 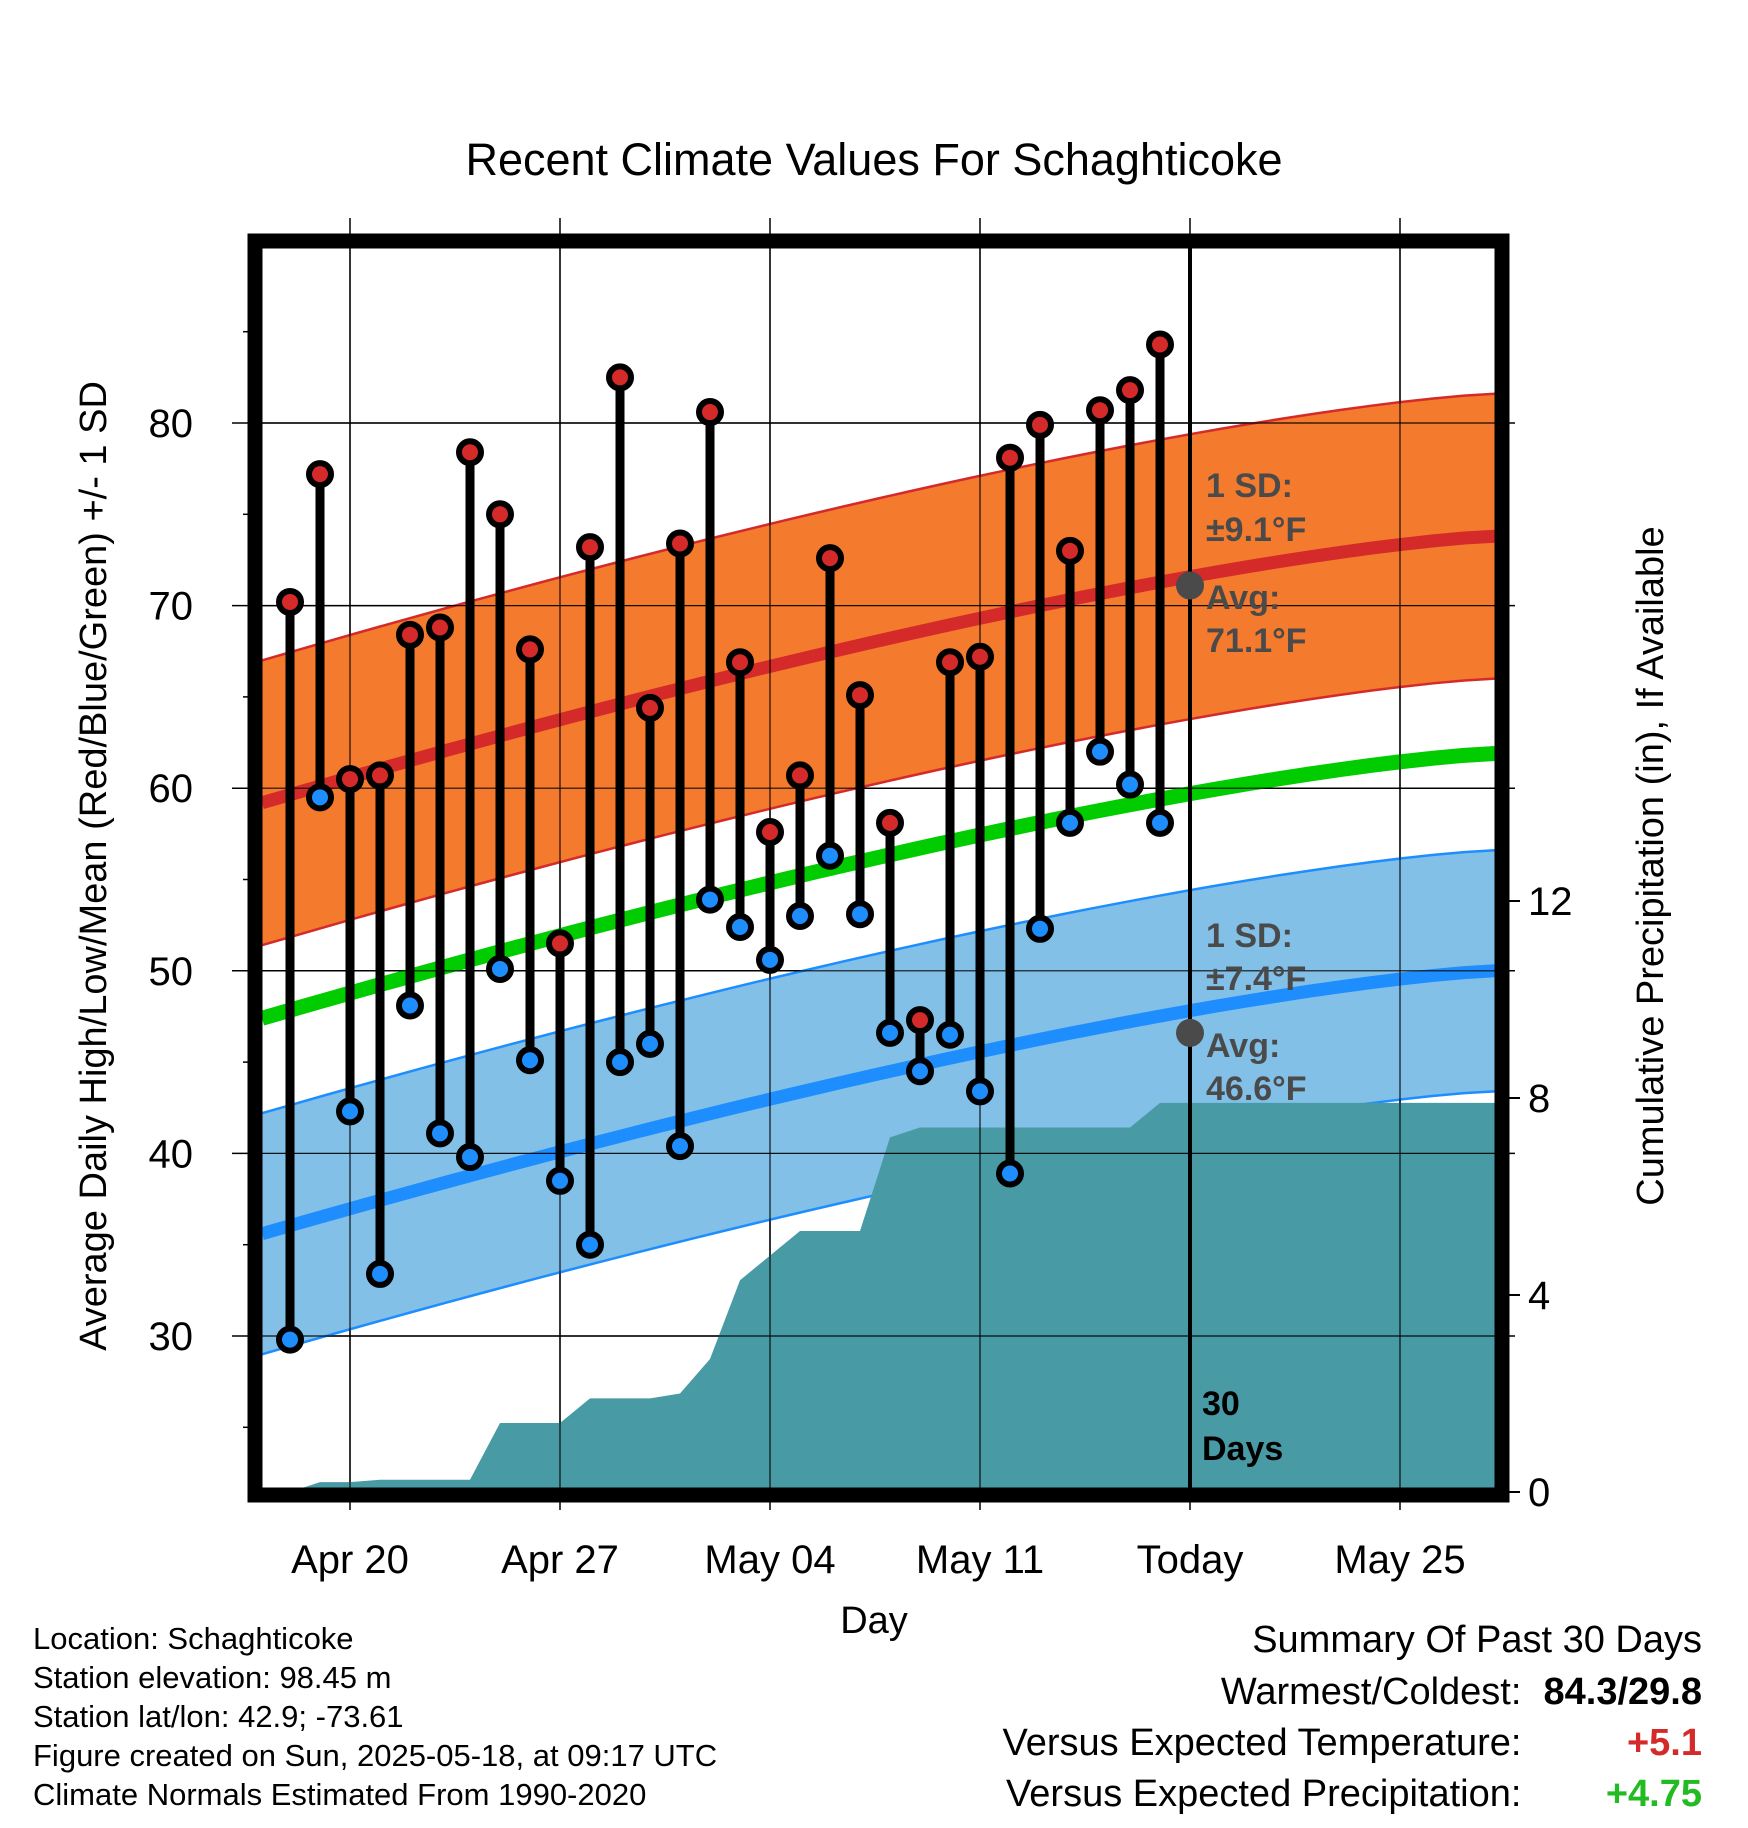 I want to click on x-tick-label: May 04, so click(x=769, y=1560).